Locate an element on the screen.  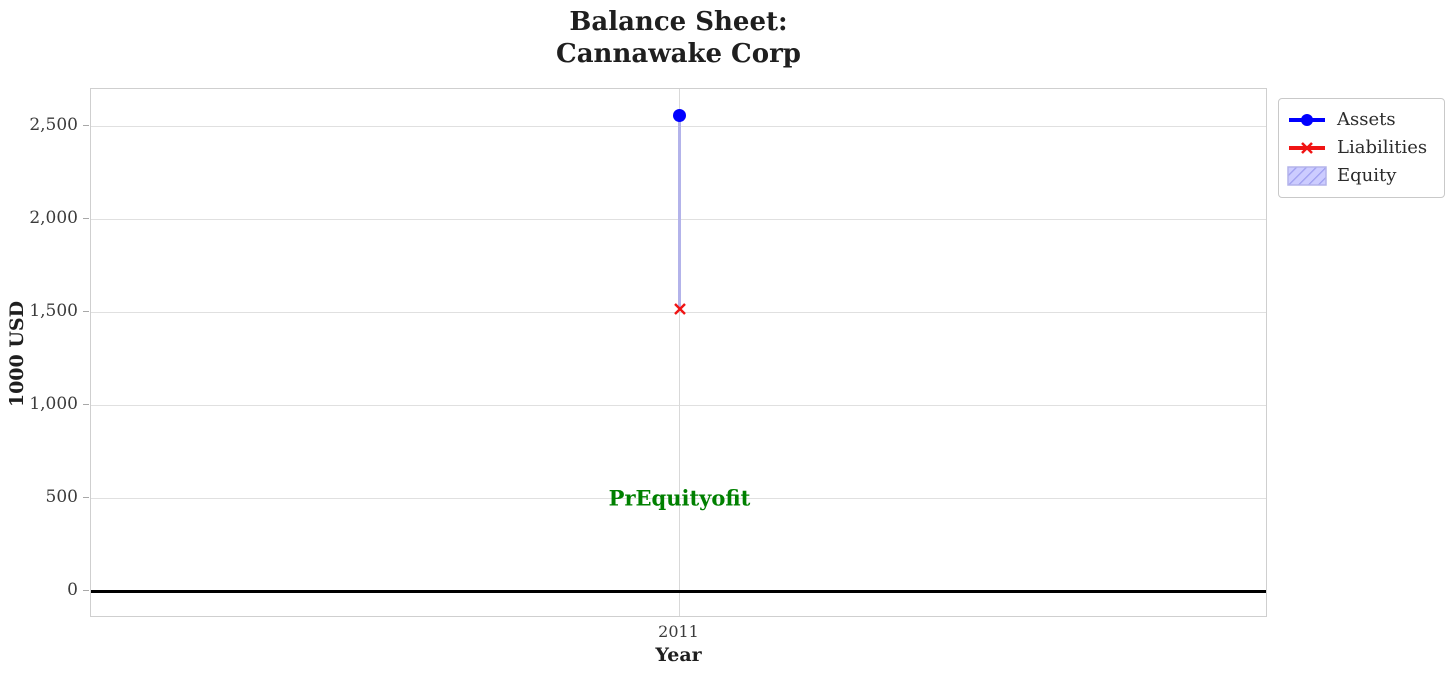
zero-baseline is located at coordinates (678, 591).